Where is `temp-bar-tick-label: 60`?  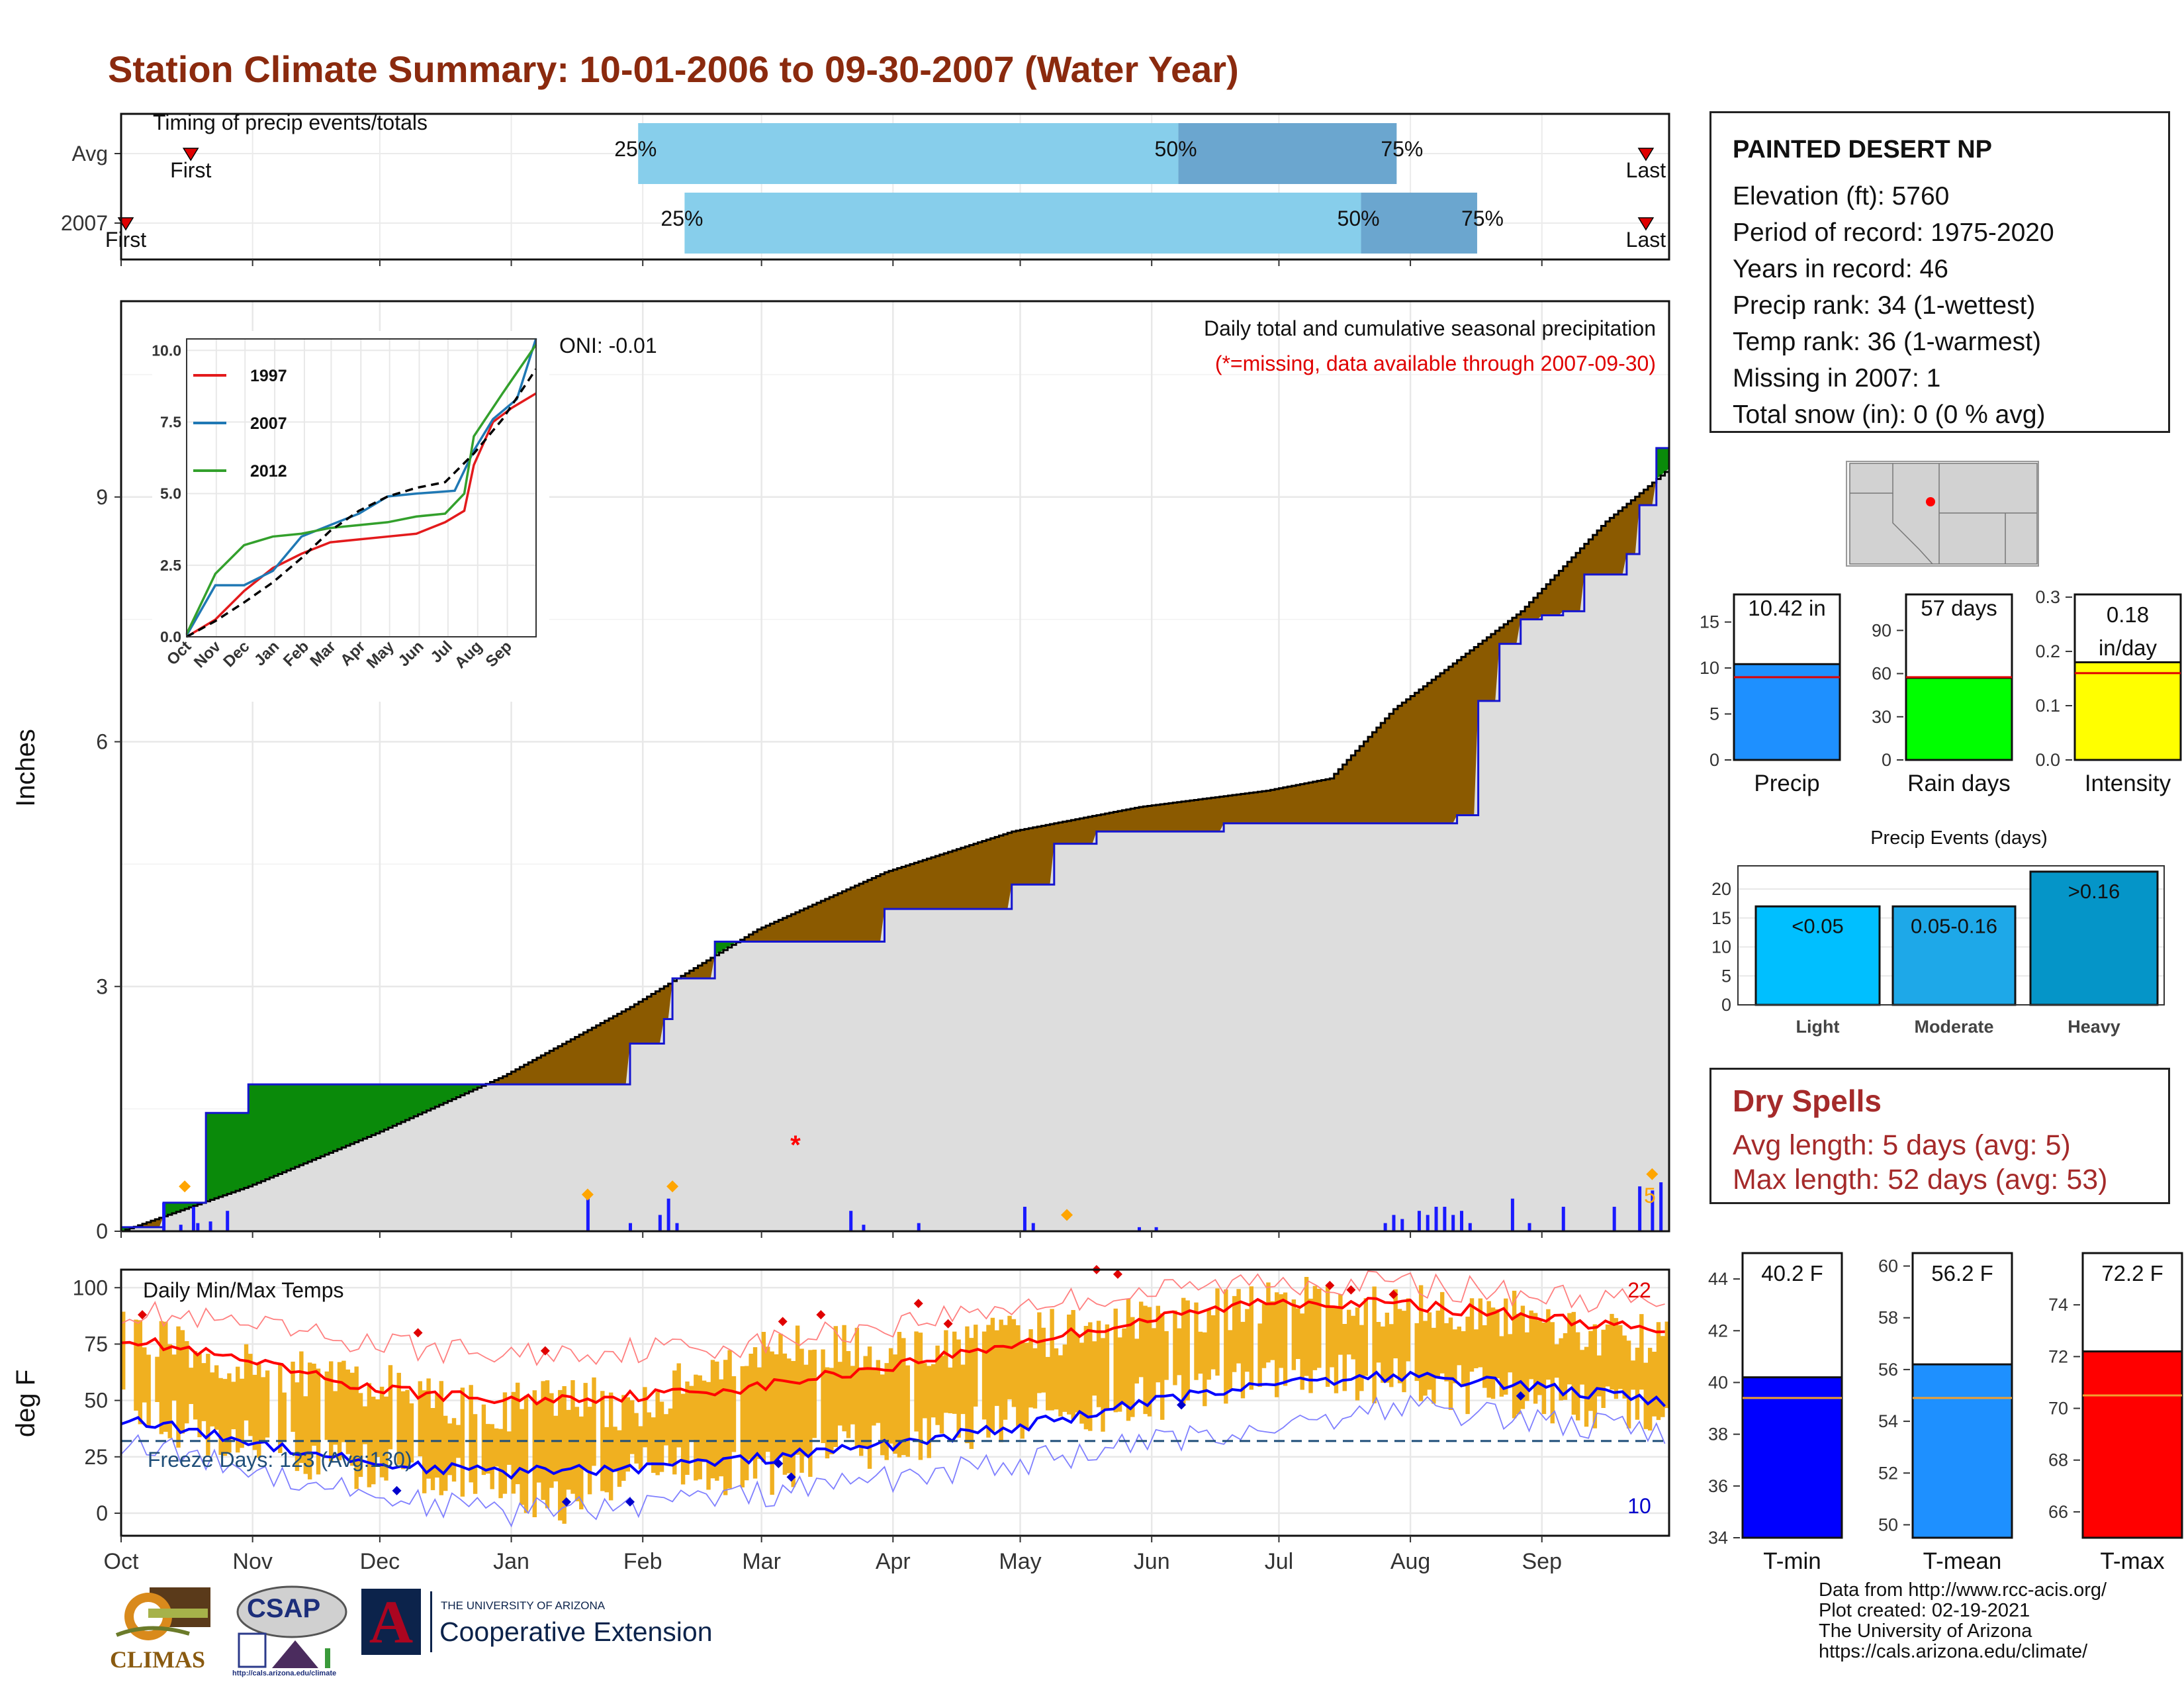
temp-bar-tick-label: 60 is located at coordinates (1888, 1266).